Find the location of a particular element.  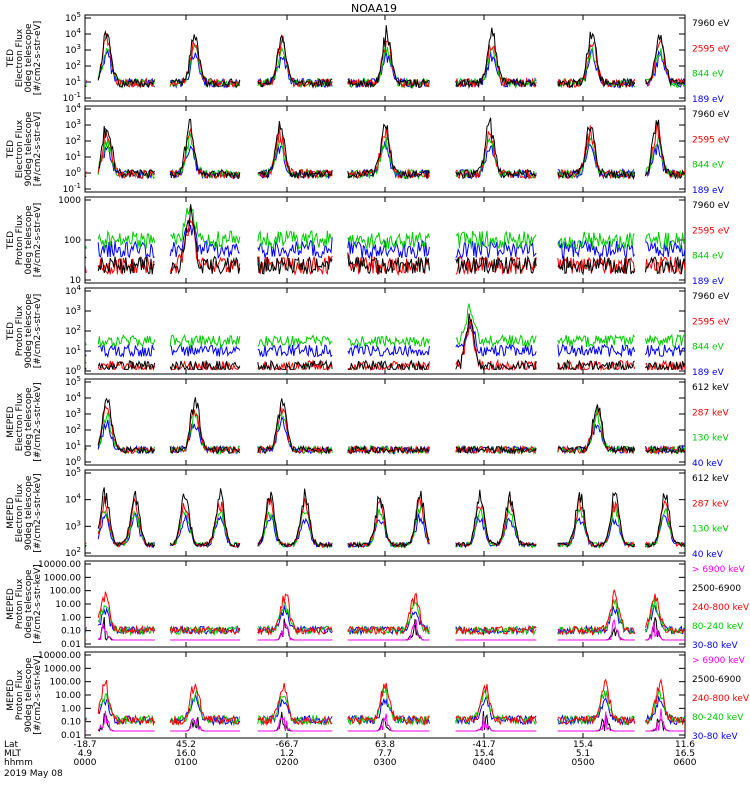

y-axis-label: MEPED is located at coordinates (11, 604).